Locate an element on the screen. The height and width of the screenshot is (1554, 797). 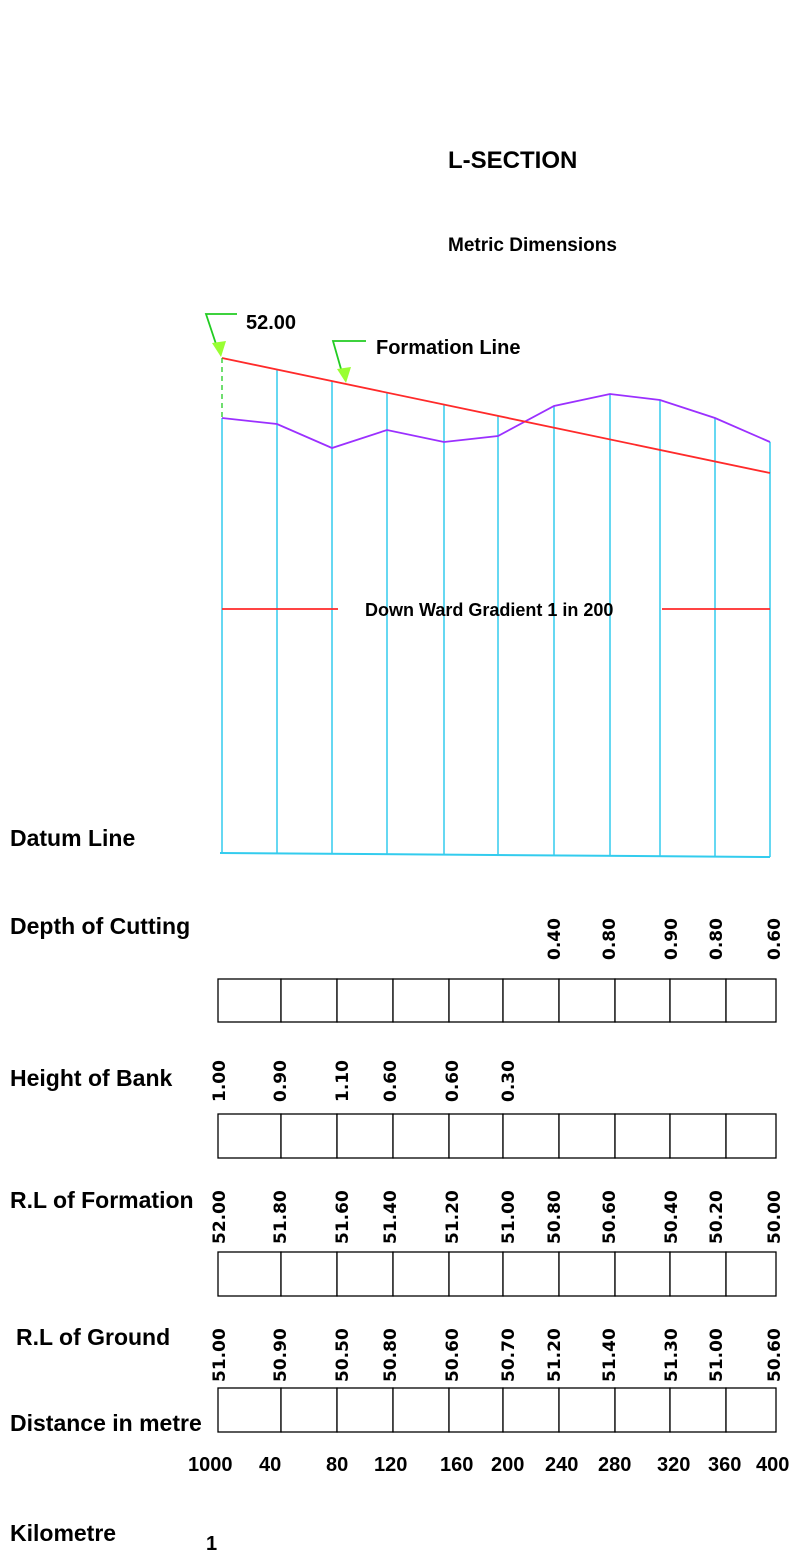
rl-ground-value: 50.90 is located at coordinates (281, 1355).